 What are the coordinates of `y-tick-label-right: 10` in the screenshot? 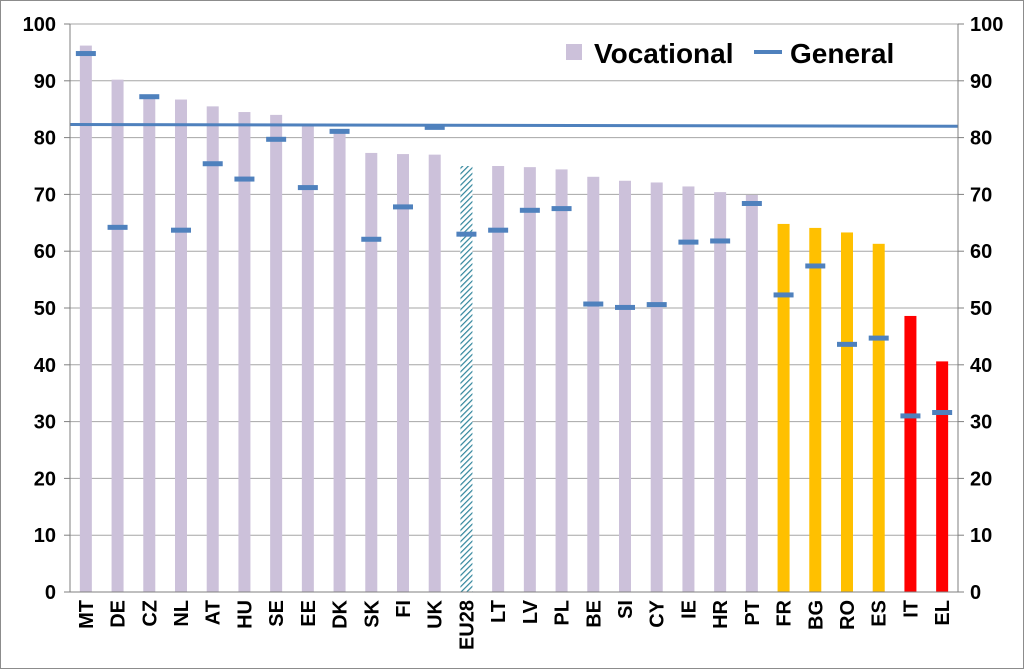 It's located at (981, 536).